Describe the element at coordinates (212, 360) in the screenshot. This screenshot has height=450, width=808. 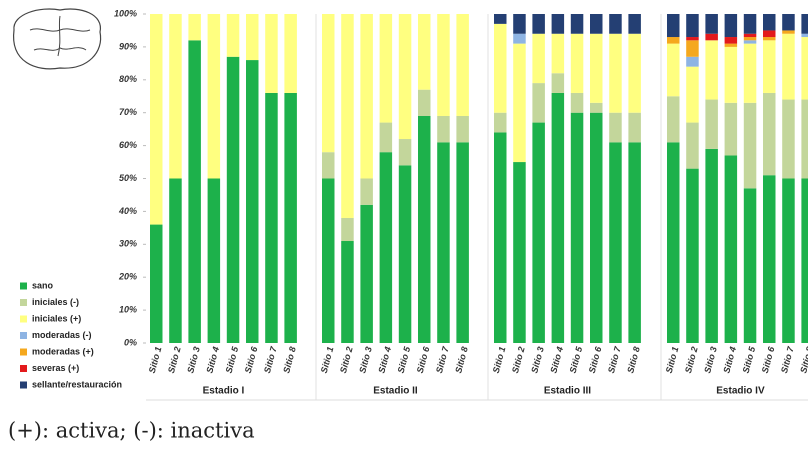
I see `x-tick-label: Sitio 4` at that location.